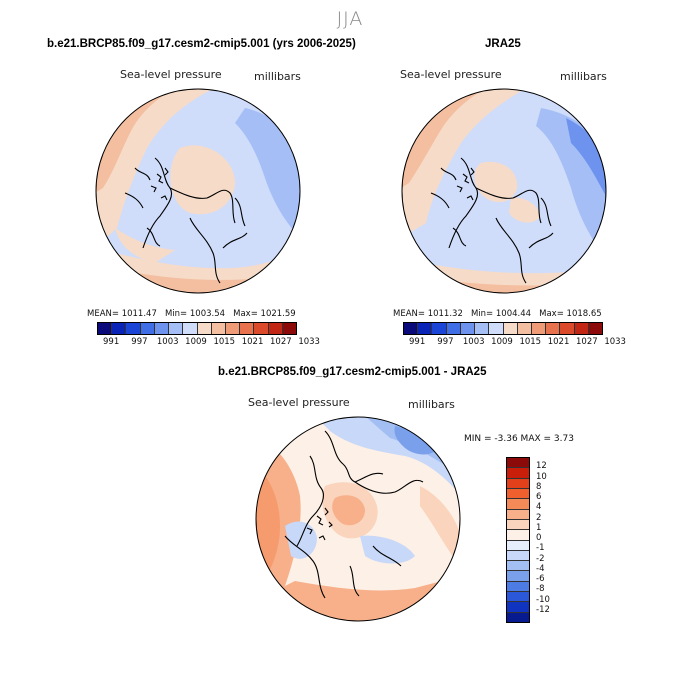  What do you see at coordinates (451, 74) in the screenshot?
I see `panel-2-variable-label: Sea-level pressure` at bounding box center [451, 74].